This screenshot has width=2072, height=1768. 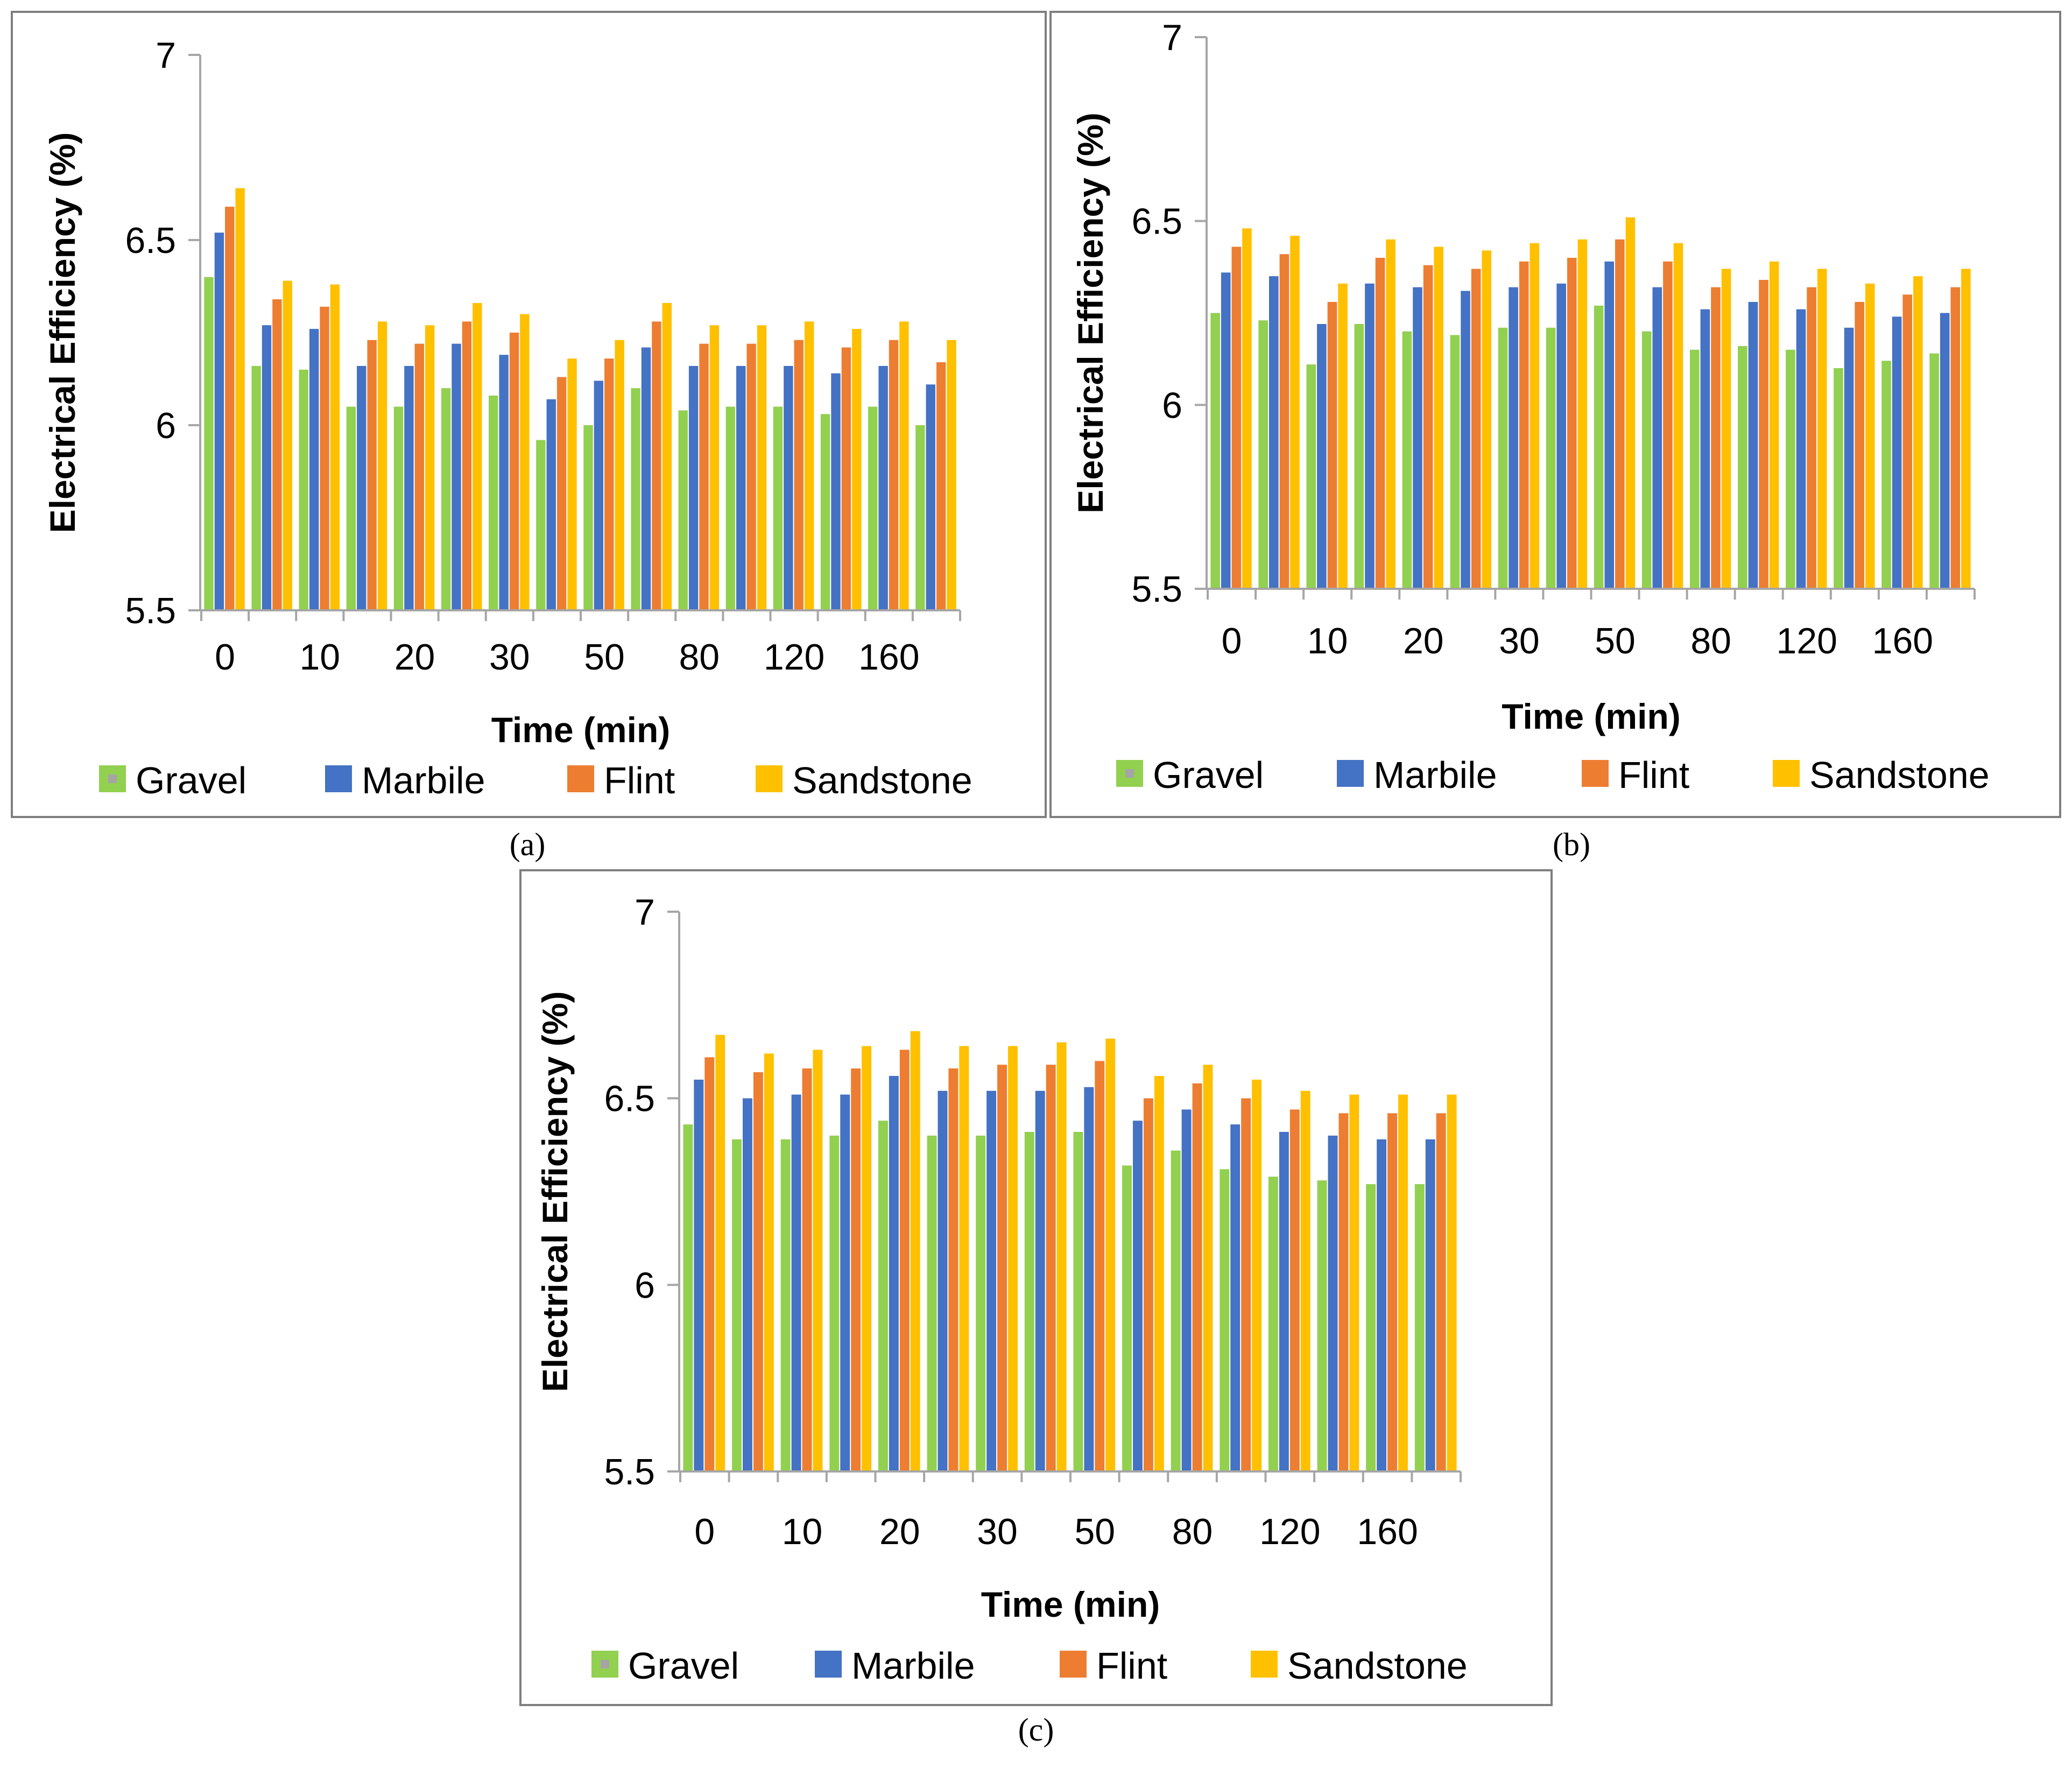 What do you see at coordinates (802, 1531) in the screenshot?
I see `x-tick-label: 10` at bounding box center [802, 1531].